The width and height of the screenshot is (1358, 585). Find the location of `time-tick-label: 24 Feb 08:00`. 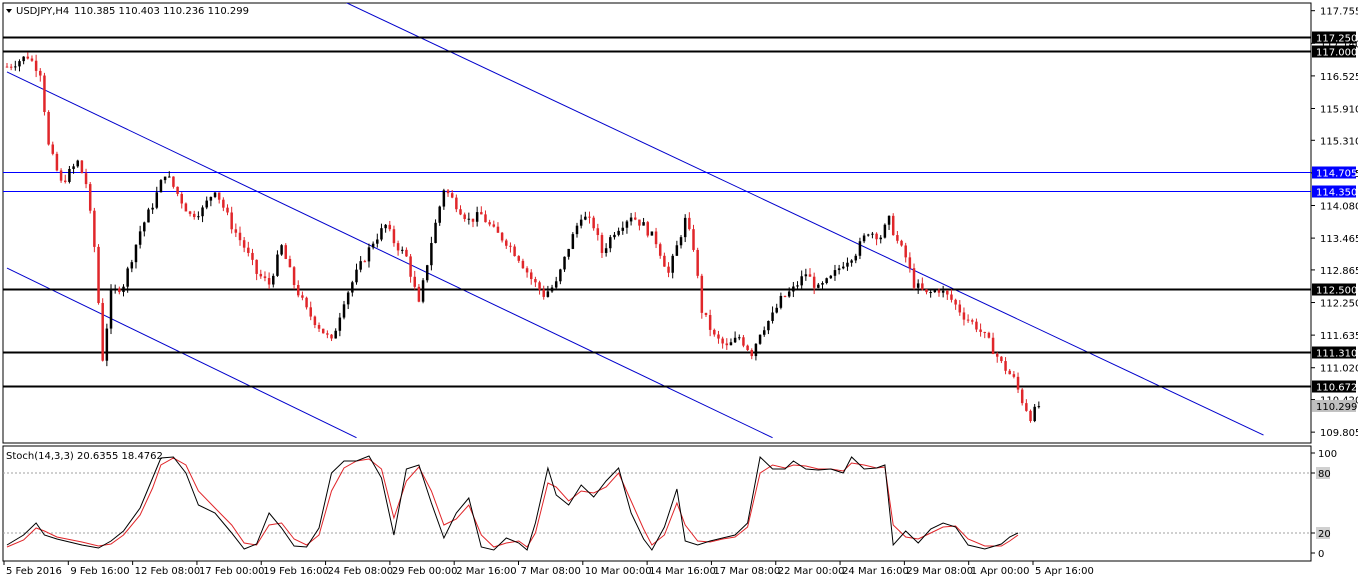

time-tick-label: 24 Feb 08:00 is located at coordinates (361, 571).